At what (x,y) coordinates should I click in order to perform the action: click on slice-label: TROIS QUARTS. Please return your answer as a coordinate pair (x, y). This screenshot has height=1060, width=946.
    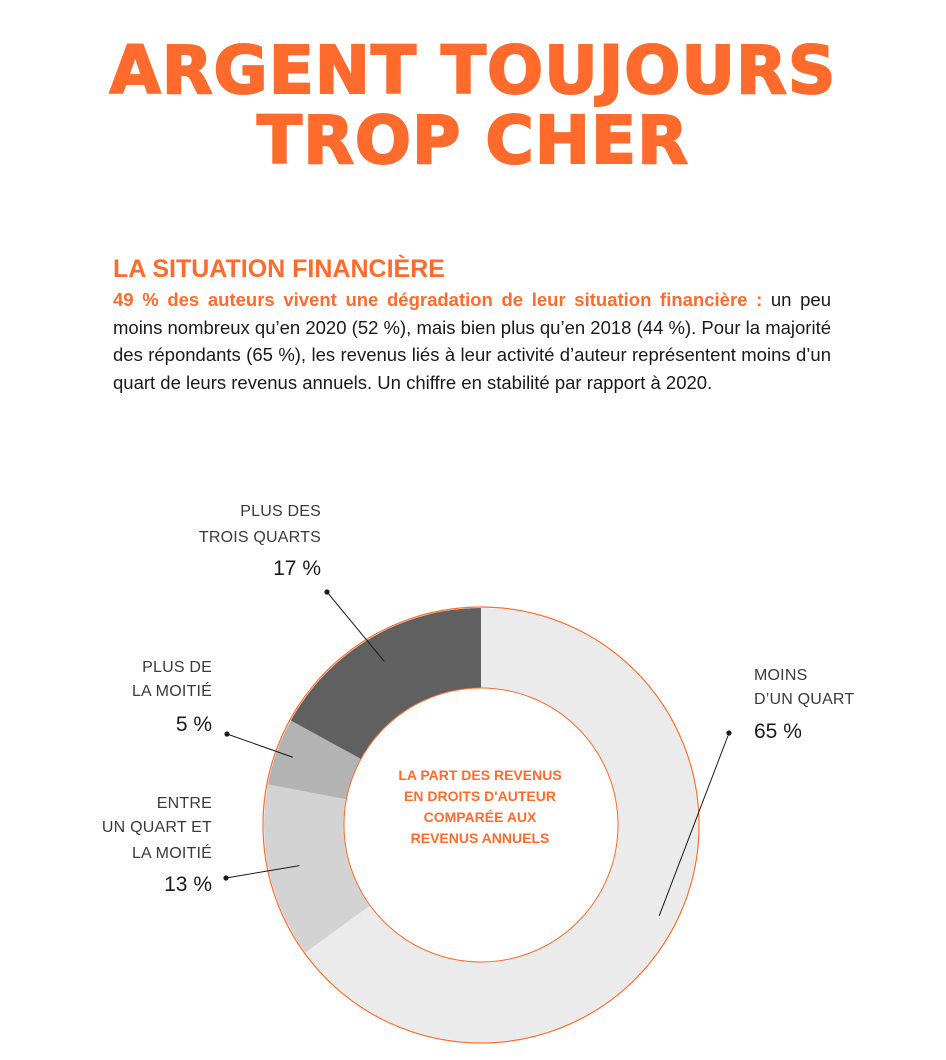
    Looking at the image, I should click on (260, 537).